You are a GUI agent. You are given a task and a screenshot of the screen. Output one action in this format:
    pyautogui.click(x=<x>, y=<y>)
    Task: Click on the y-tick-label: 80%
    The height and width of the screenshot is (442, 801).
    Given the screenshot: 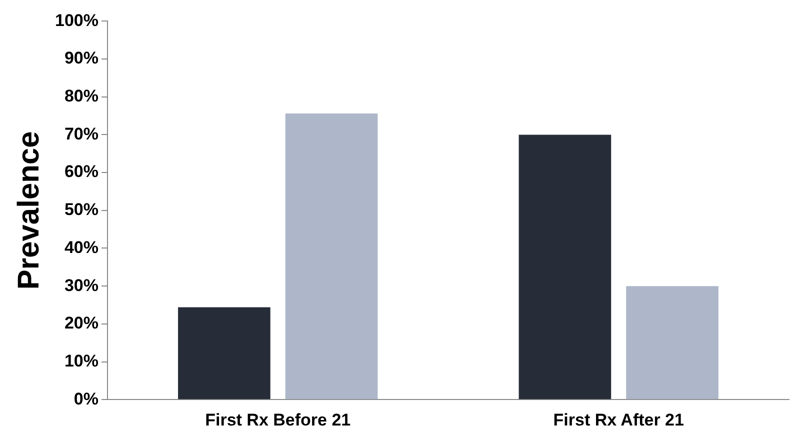 What is the action you would take?
    pyautogui.click(x=81, y=96)
    